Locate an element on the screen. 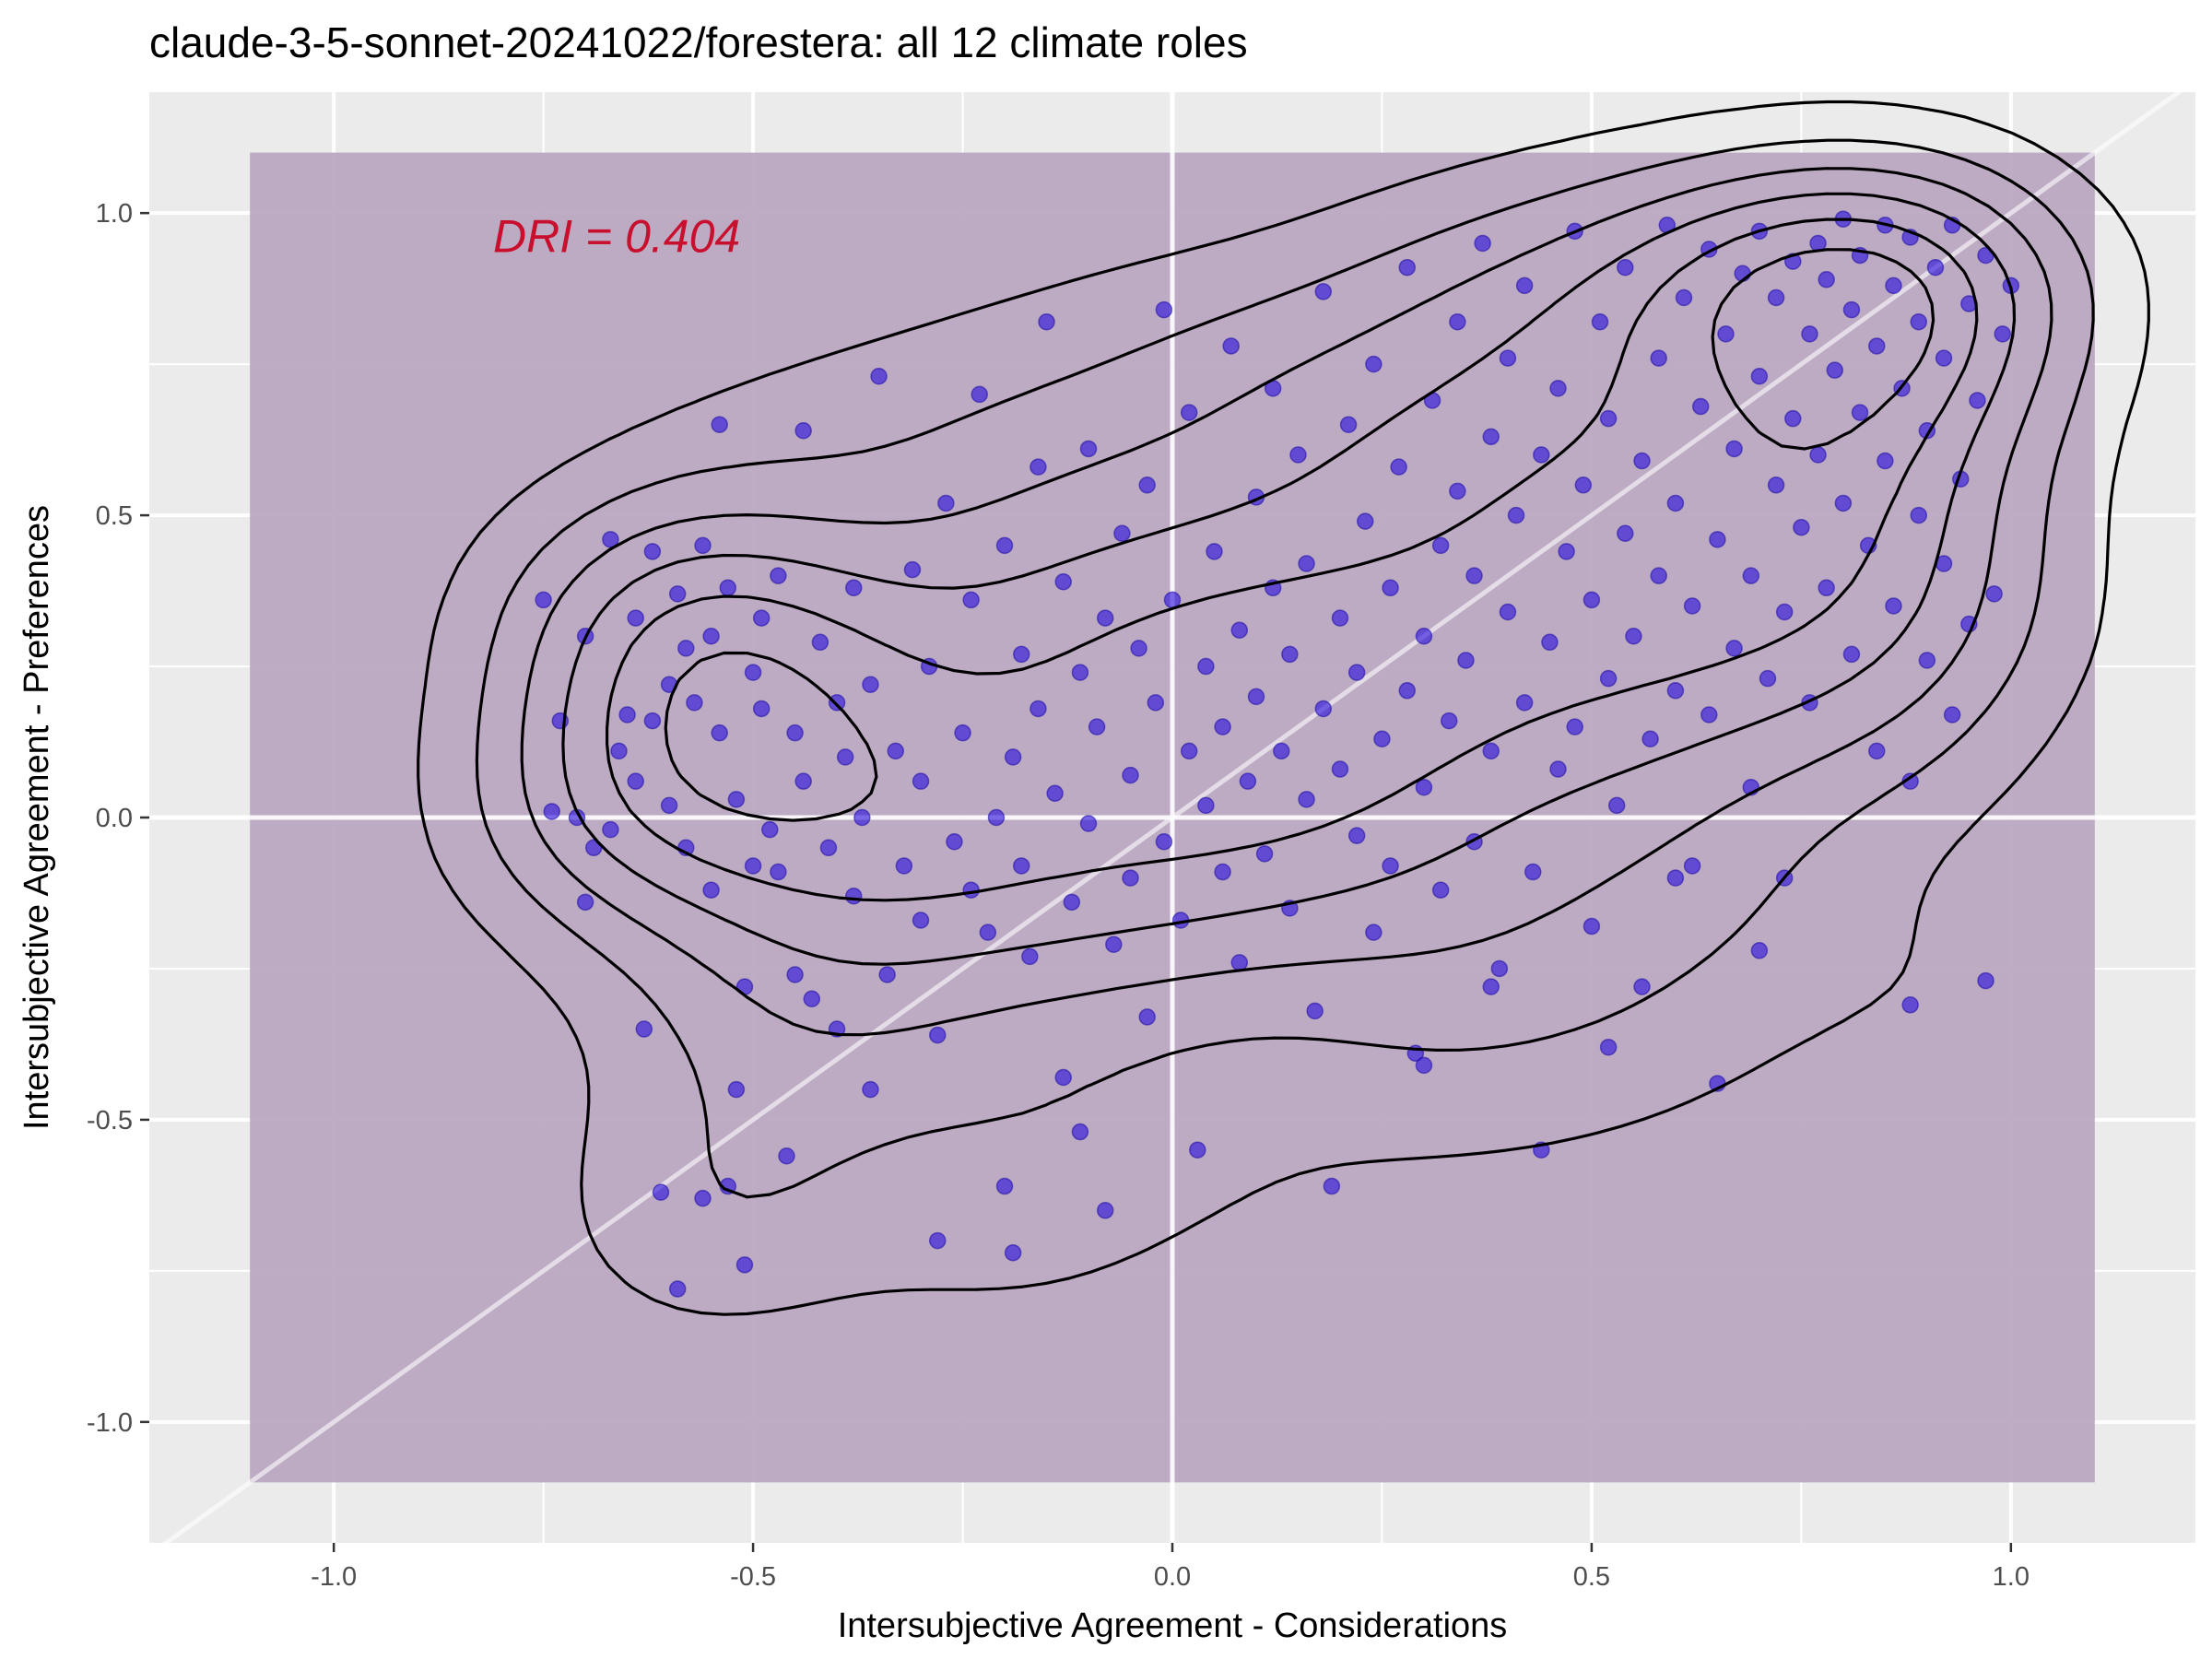 The height and width of the screenshot is (1659, 2212). y-tick-label: -1.0 is located at coordinates (110, 1423).